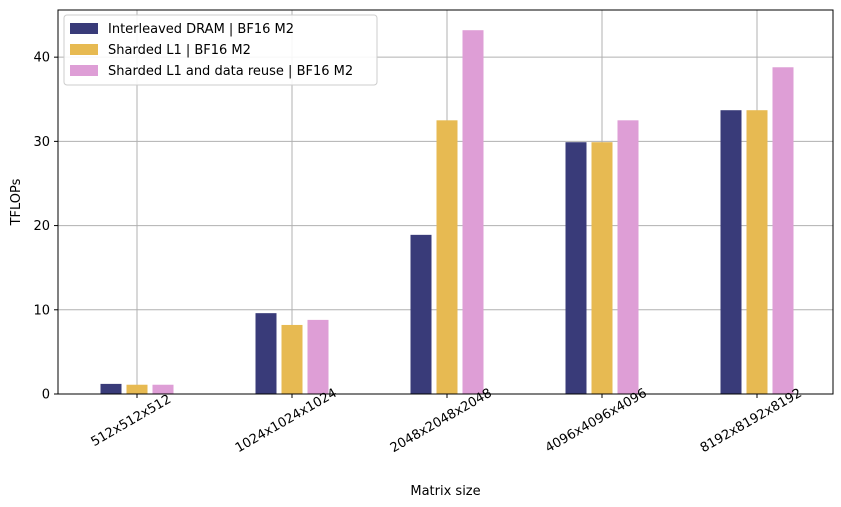  Describe the element at coordinates (445, 491) in the screenshot. I see `x-axis-label: Matrix size` at that location.